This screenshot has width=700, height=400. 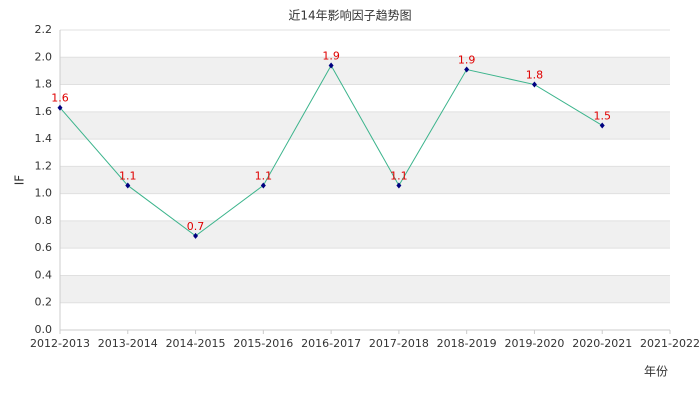 I want to click on y-tick-label: 0.2, so click(x=44, y=302).